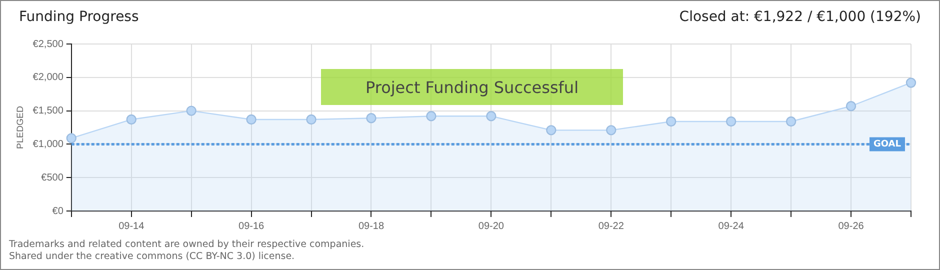 Image resolution: width=940 pixels, height=270 pixels. Describe the element at coordinates (851, 226) in the screenshot. I see `x-tick-label: 09-26` at that location.